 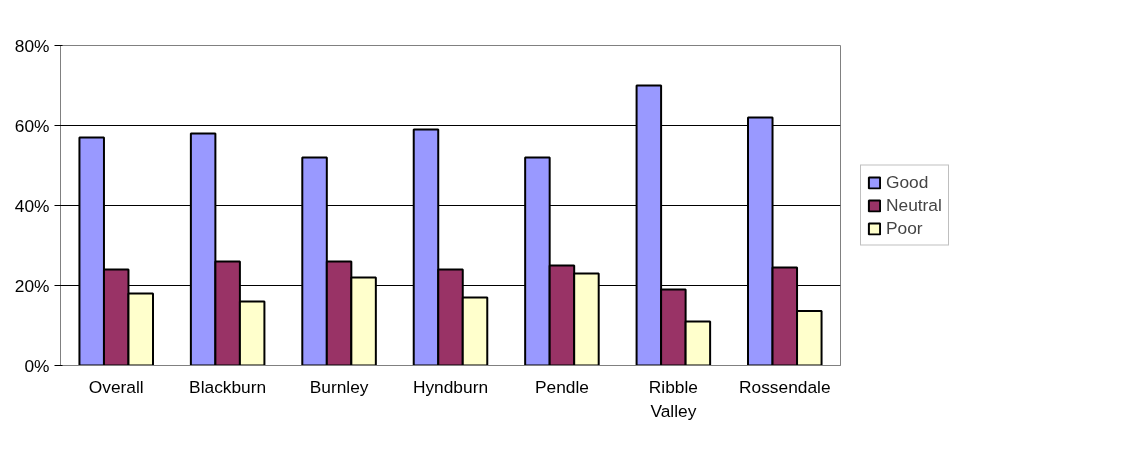 What do you see at coordinates (673, 398) in the screenshot?
I see `x-tick-label: Ribble Valley` at bounding box center [673, 398].